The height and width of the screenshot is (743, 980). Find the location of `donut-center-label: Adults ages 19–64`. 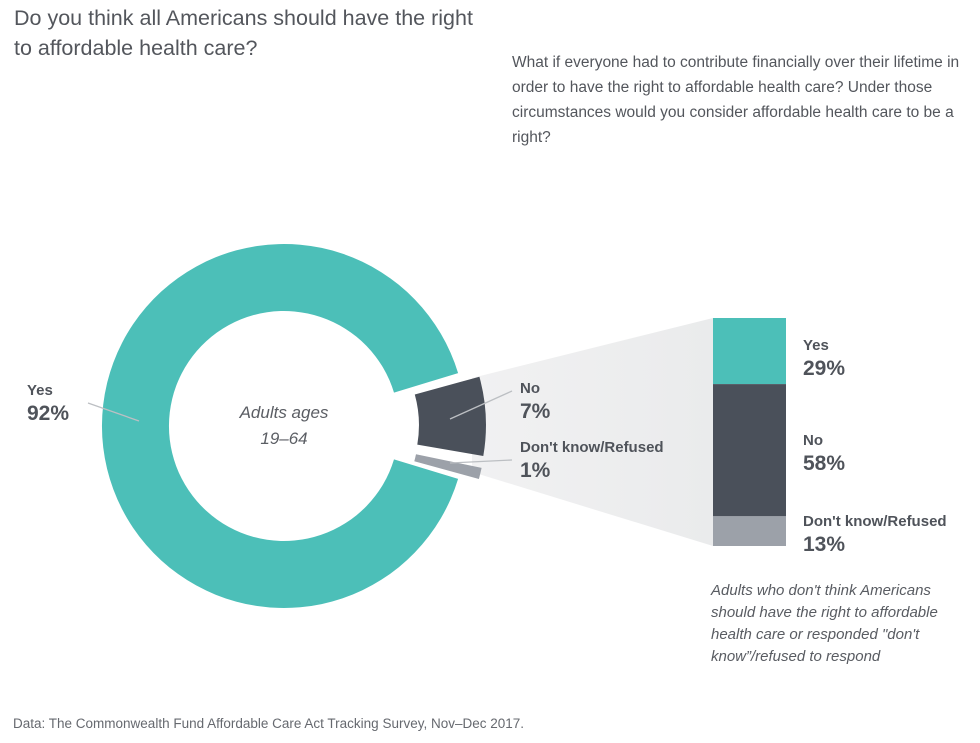

donut-center-label: Adults ages 19–64 is located at coordinates (284, 426).